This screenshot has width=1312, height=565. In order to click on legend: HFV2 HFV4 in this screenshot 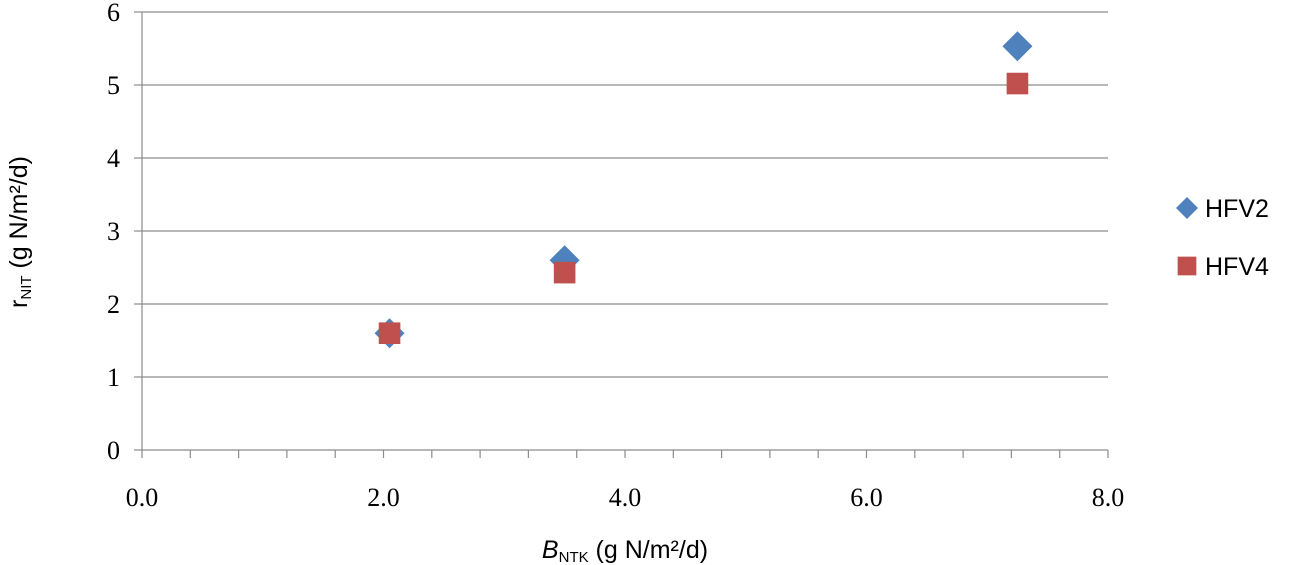, I will do `click(1222, 238)`.